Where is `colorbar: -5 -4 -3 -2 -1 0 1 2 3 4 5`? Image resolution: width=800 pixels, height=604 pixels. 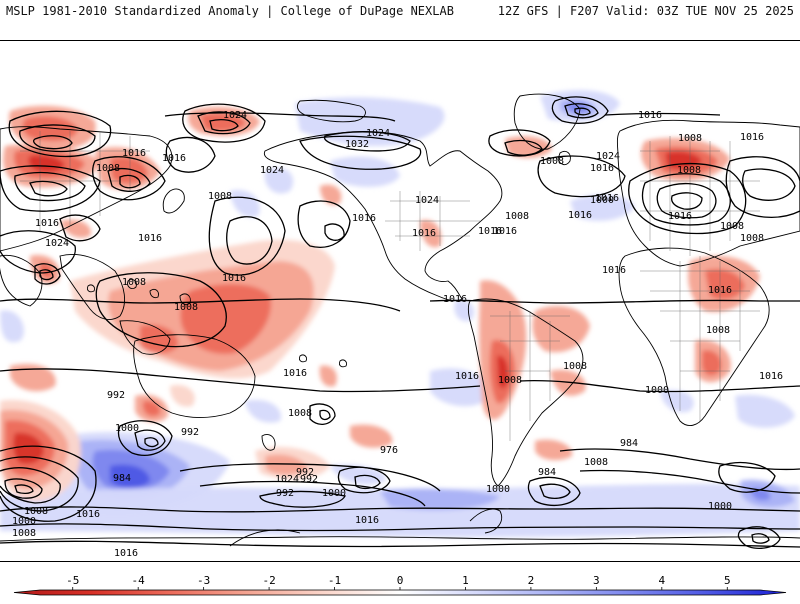
colorbar: -5 -4 -3 -2 -1 0 1 2 3 4 5 is located at coordinates (400, 585).